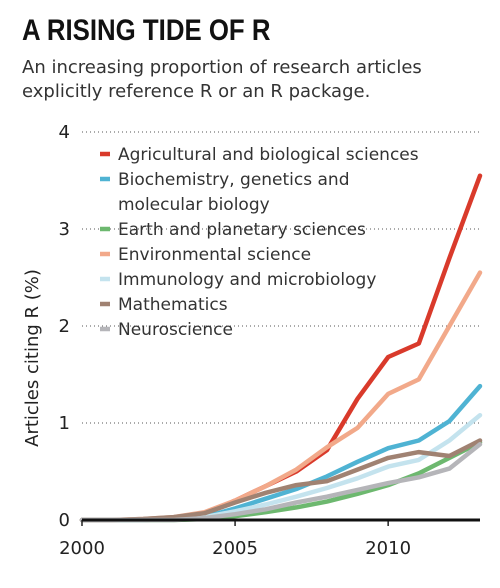 This screenshot has height=588, width=500. What do you see at coordinates (242, 230) in the screenshot?
I see `legend-label: Earth and planetary sciences` at bounding box center [242, 230].